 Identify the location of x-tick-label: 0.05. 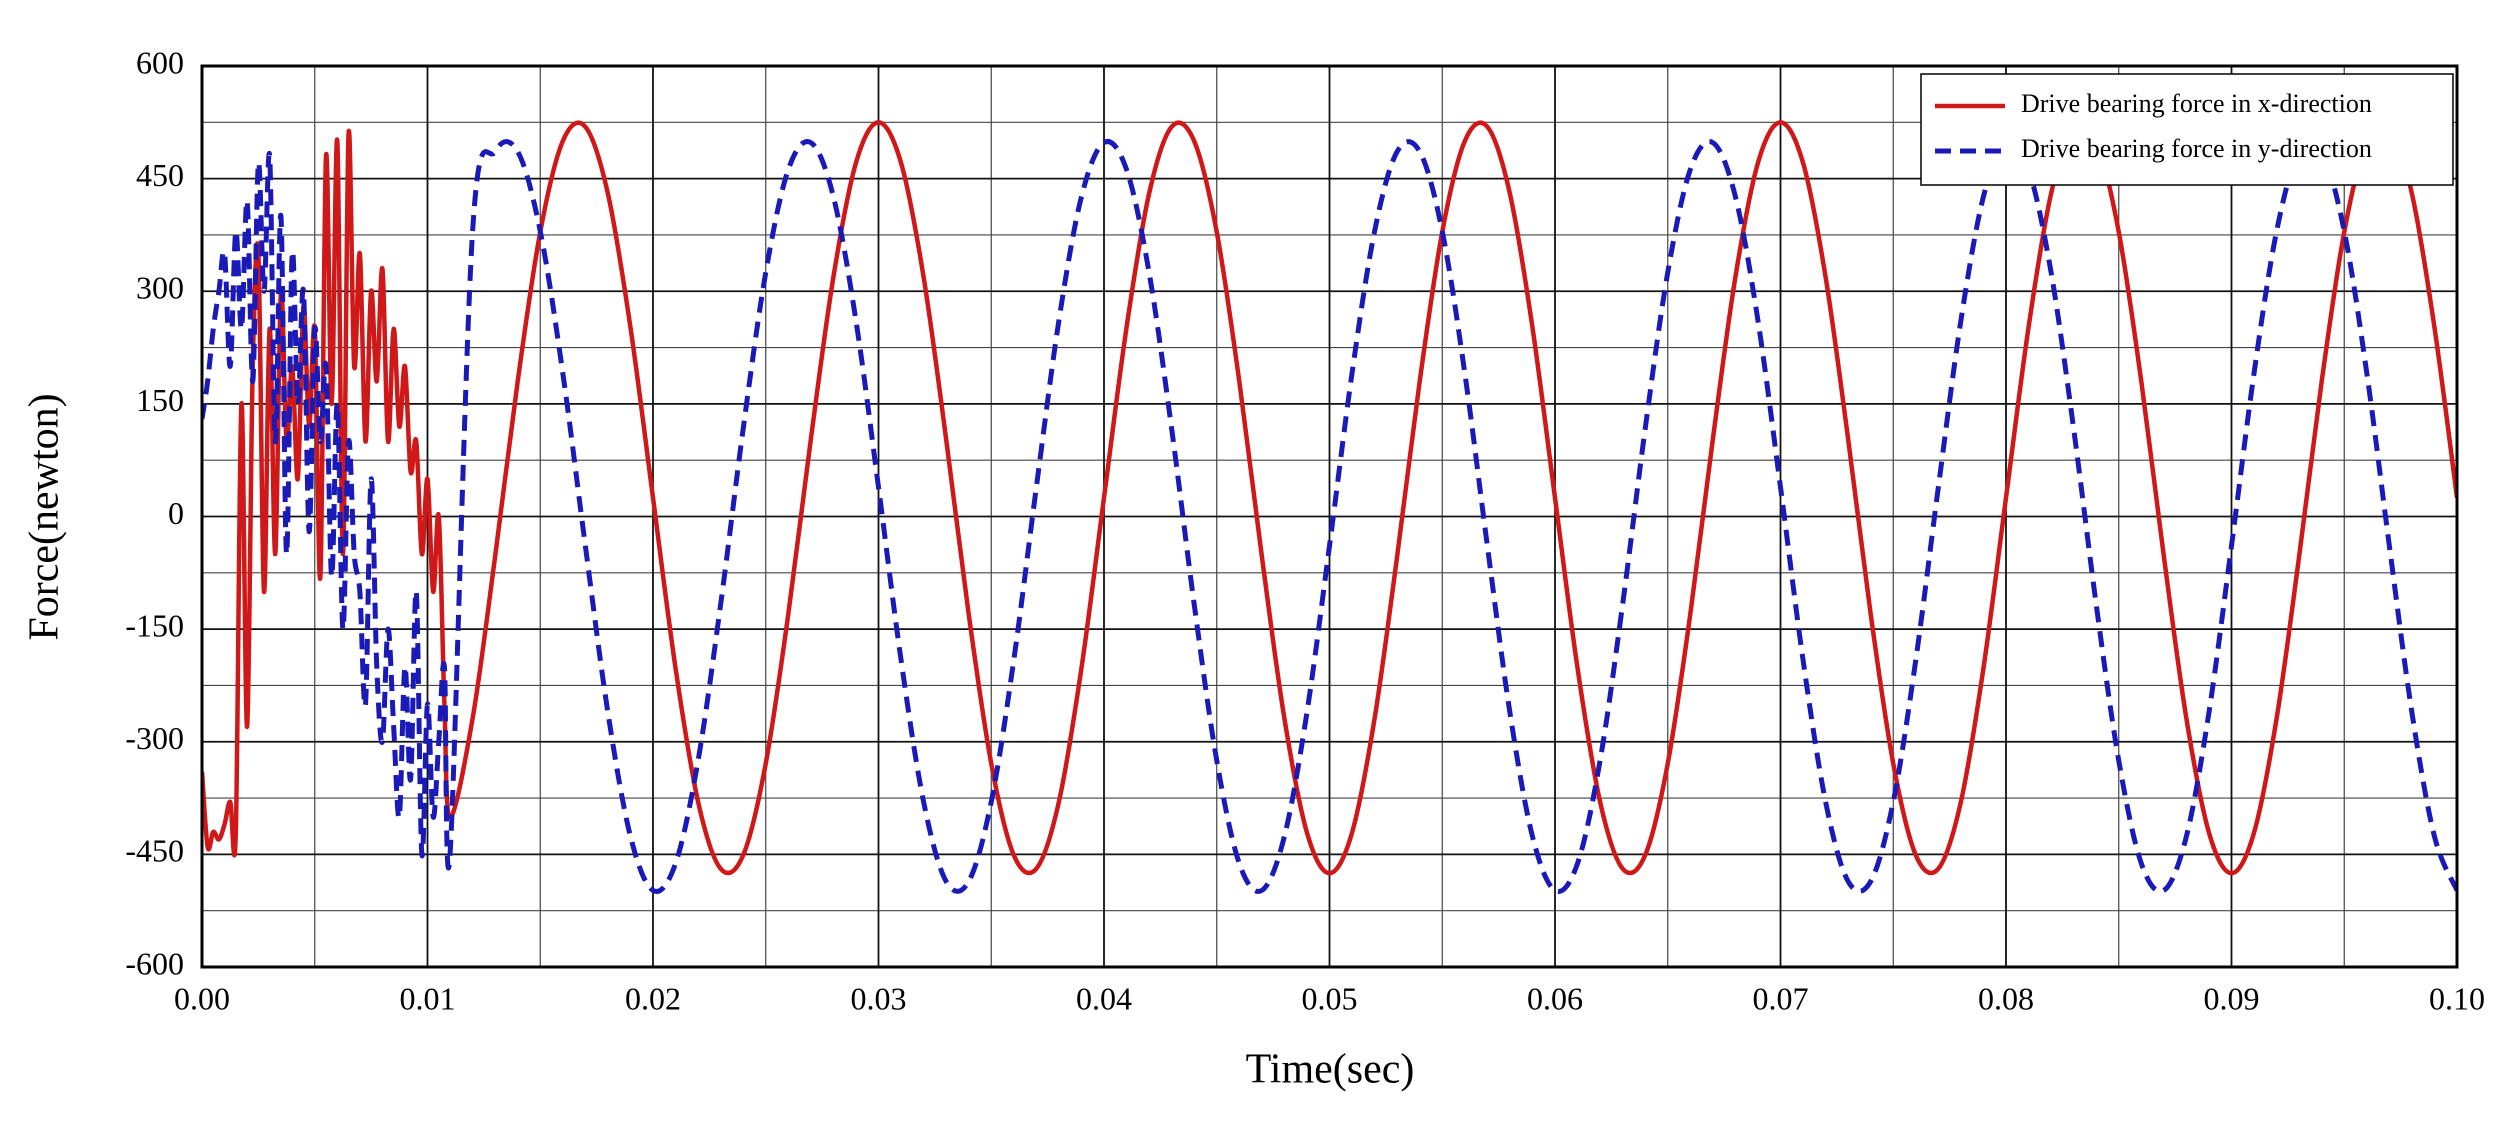
(1330, 998).